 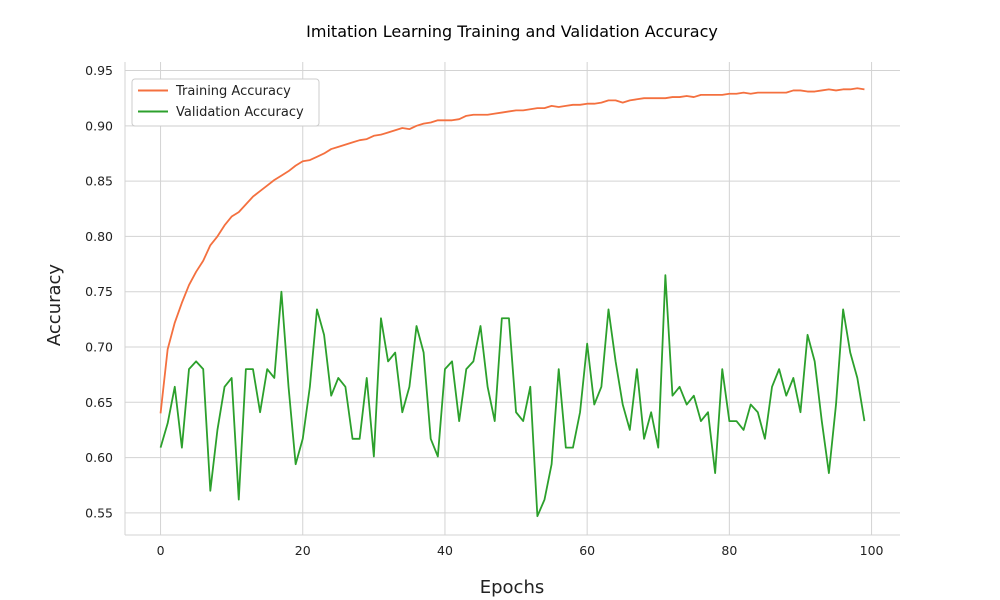 I want to click on y-axis-title: Accuracy, so click(x=54, y=305).